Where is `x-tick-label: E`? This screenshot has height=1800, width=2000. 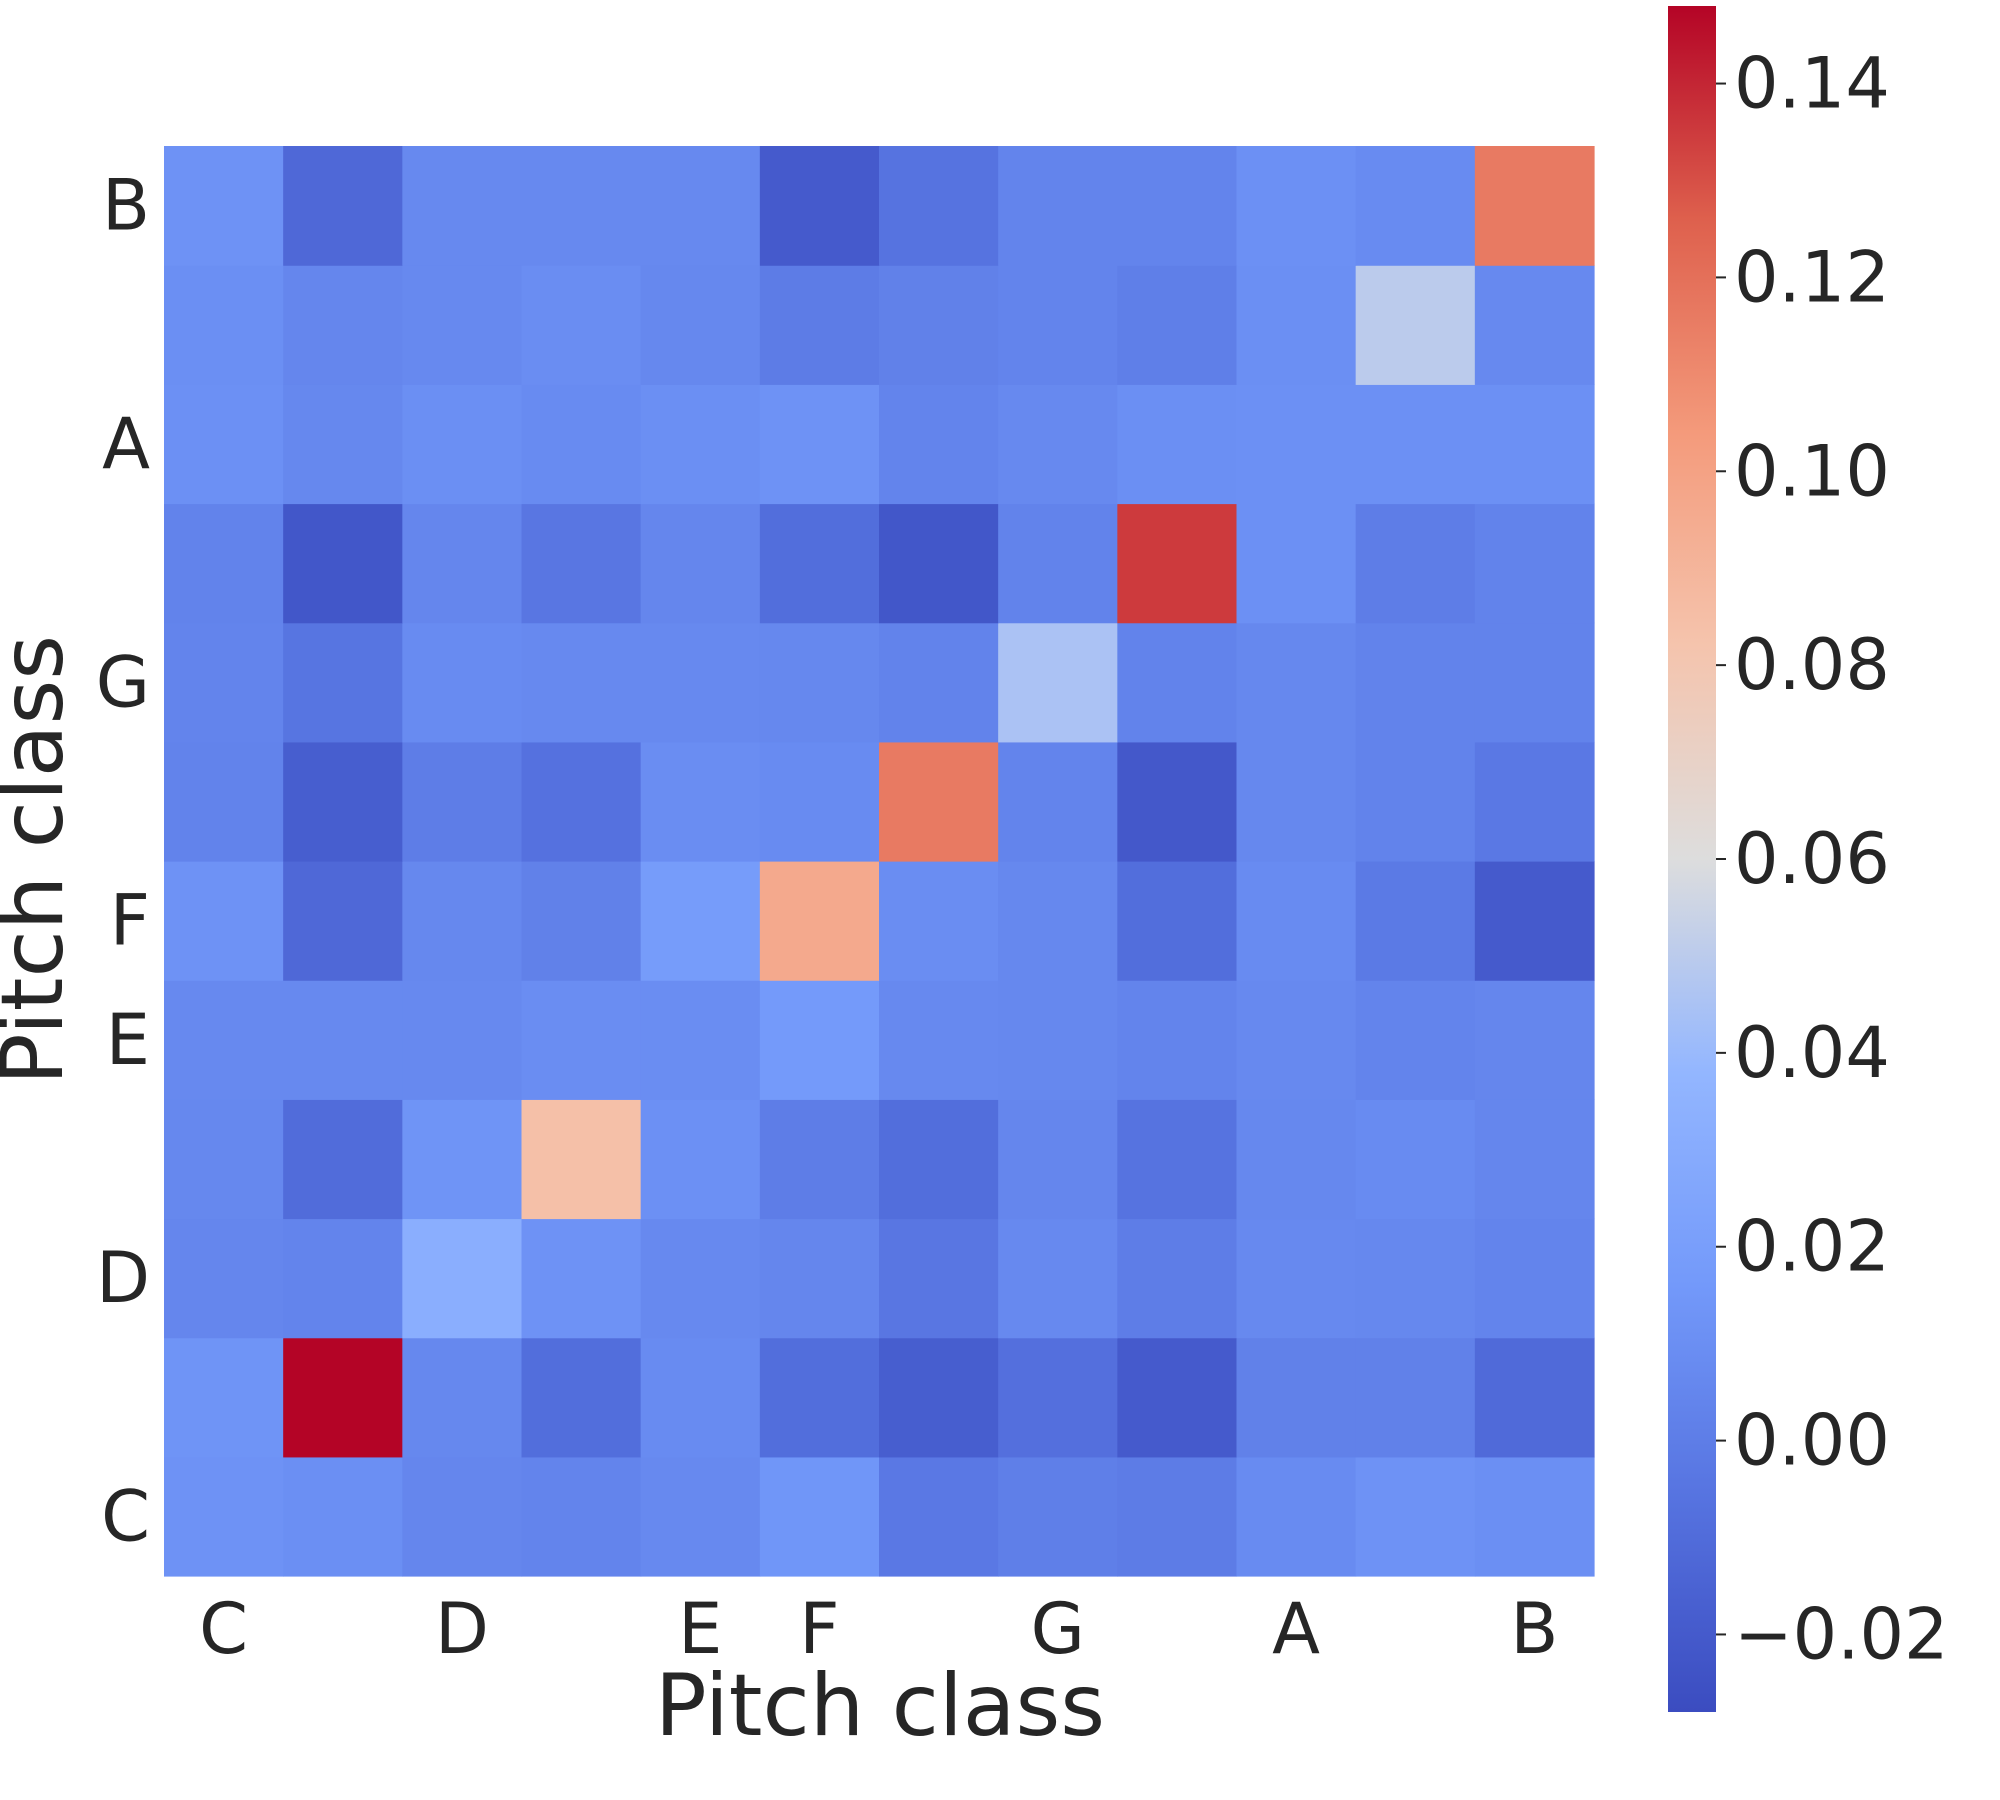
x-tick-label: E is located at coordinates (700, 1629).